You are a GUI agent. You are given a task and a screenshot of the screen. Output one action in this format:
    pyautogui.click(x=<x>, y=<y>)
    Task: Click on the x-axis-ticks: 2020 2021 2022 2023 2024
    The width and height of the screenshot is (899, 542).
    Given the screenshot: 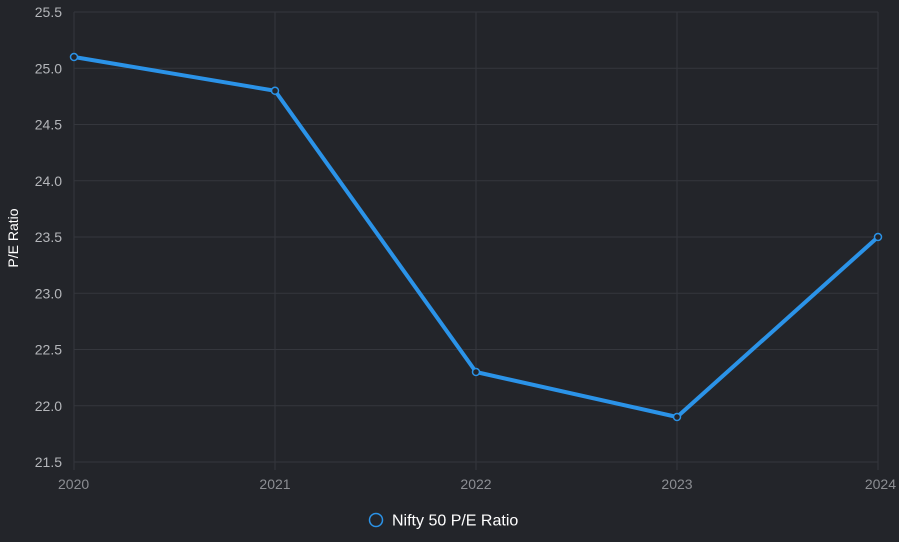 What is the action you would take?
    pyautogui.click(x=477, y=484)
    